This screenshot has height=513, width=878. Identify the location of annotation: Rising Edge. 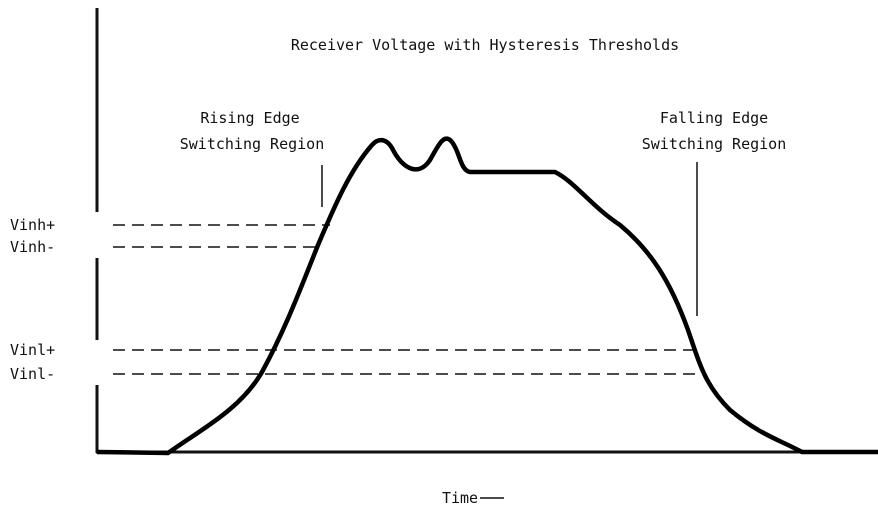
(249, 118).